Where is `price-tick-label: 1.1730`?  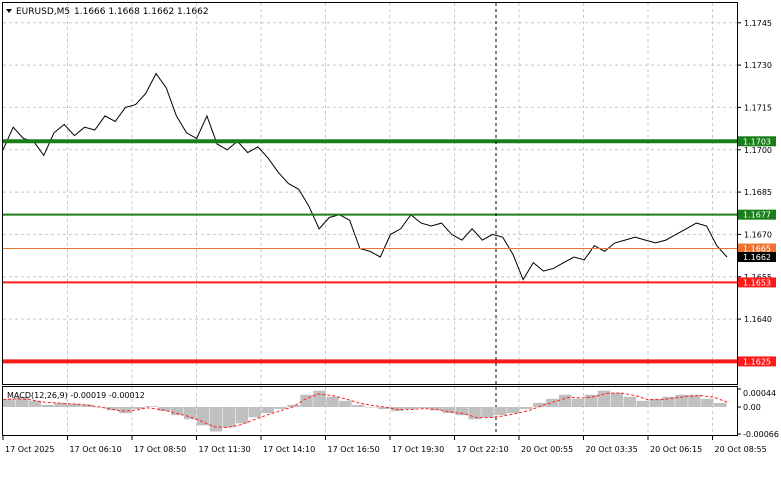
price-tick-label: 1.1730 is located at coordinates (758, 65).